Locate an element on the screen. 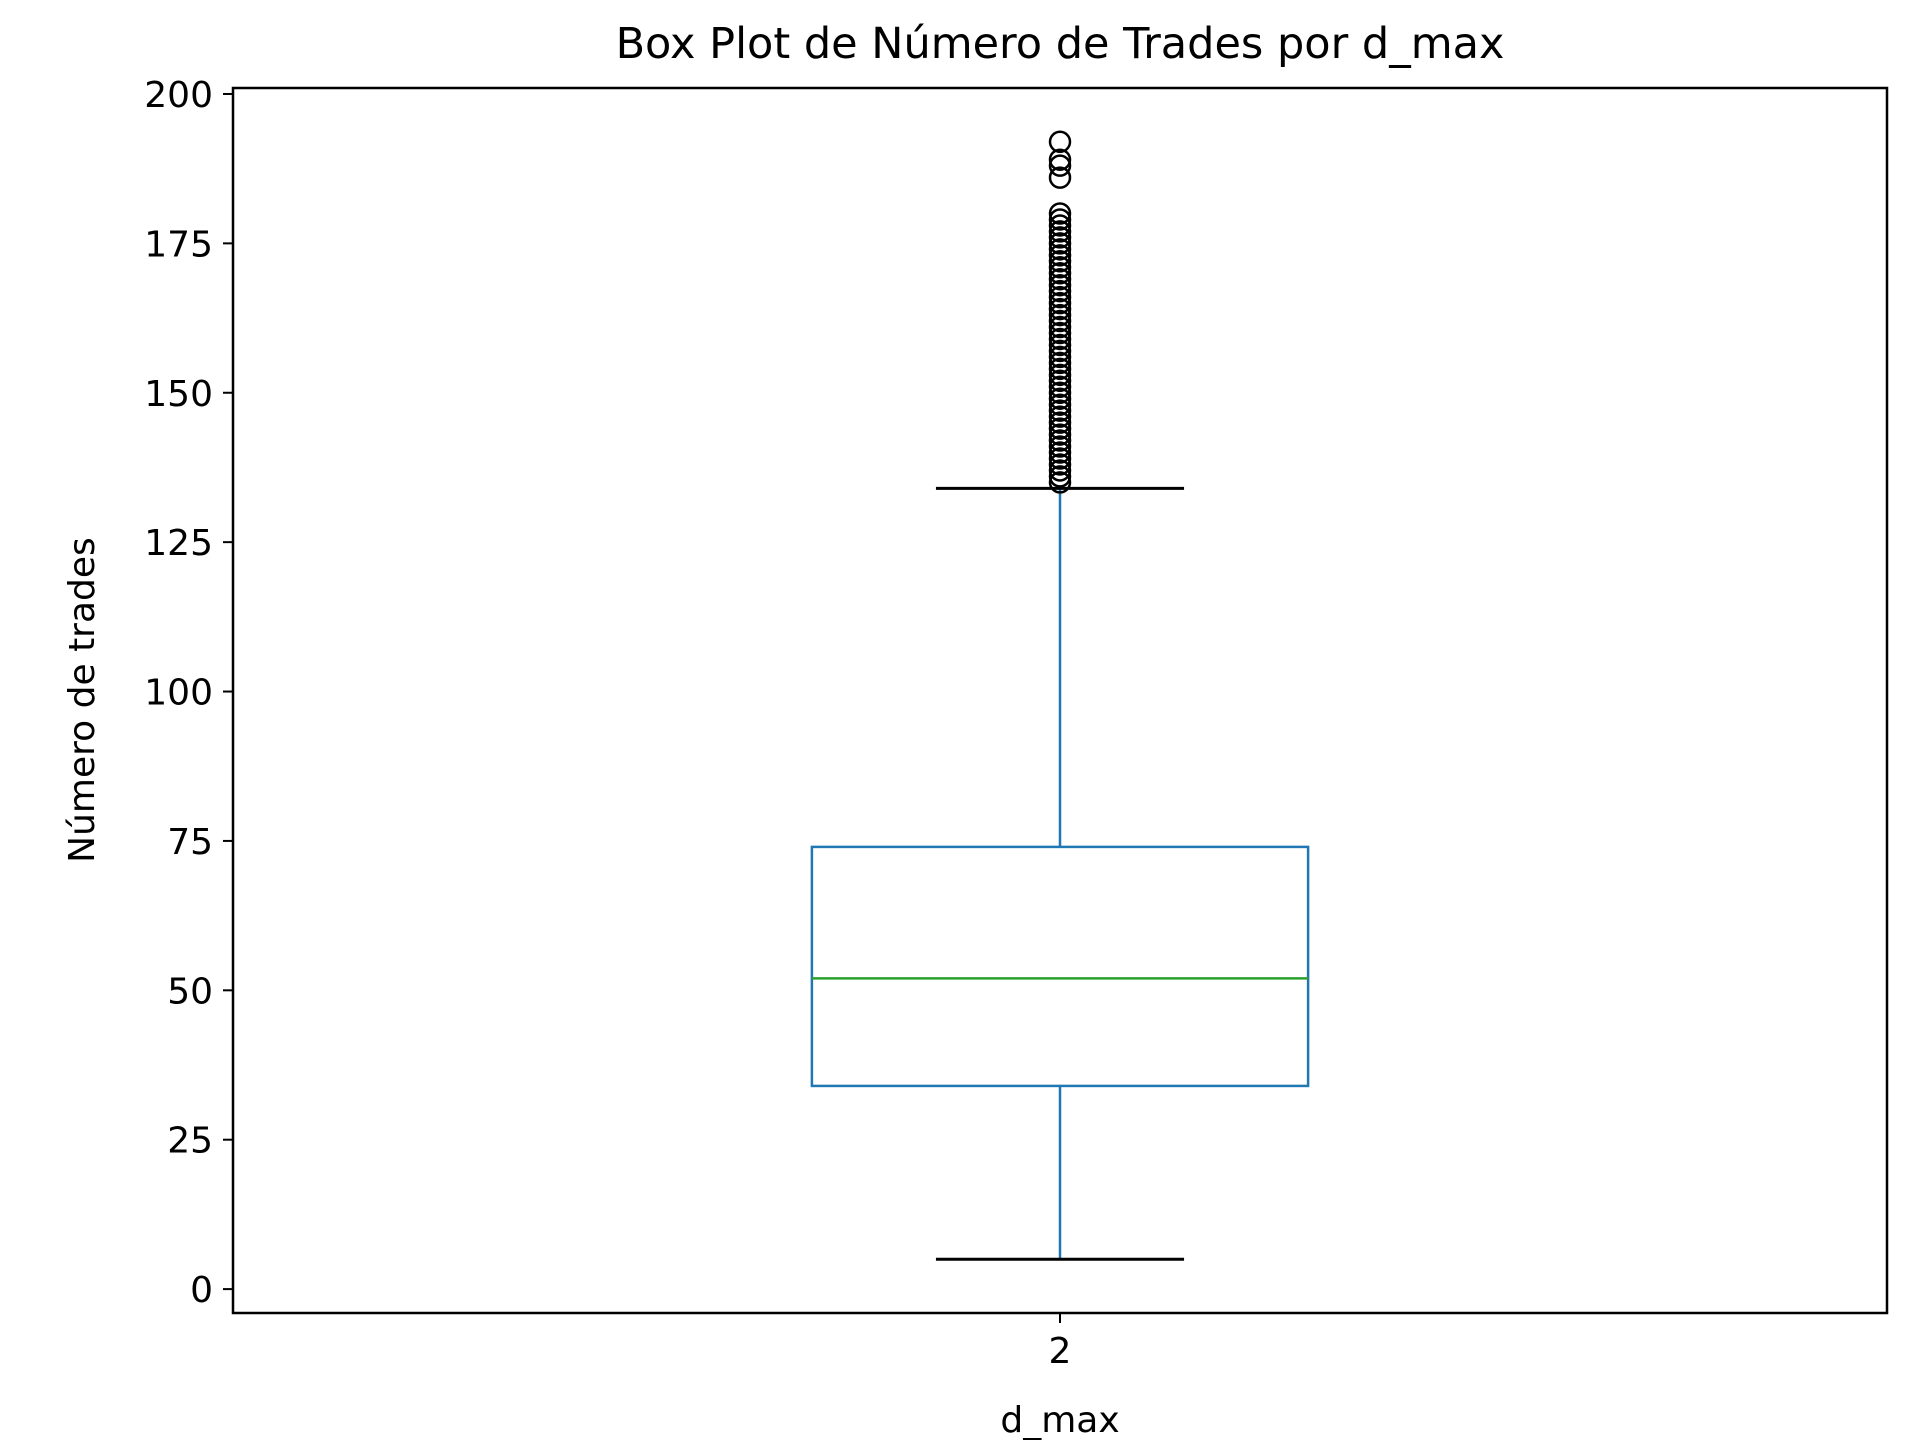 The image size is (1920, 1440). iqr-box is located at coordinates (1060, 966).